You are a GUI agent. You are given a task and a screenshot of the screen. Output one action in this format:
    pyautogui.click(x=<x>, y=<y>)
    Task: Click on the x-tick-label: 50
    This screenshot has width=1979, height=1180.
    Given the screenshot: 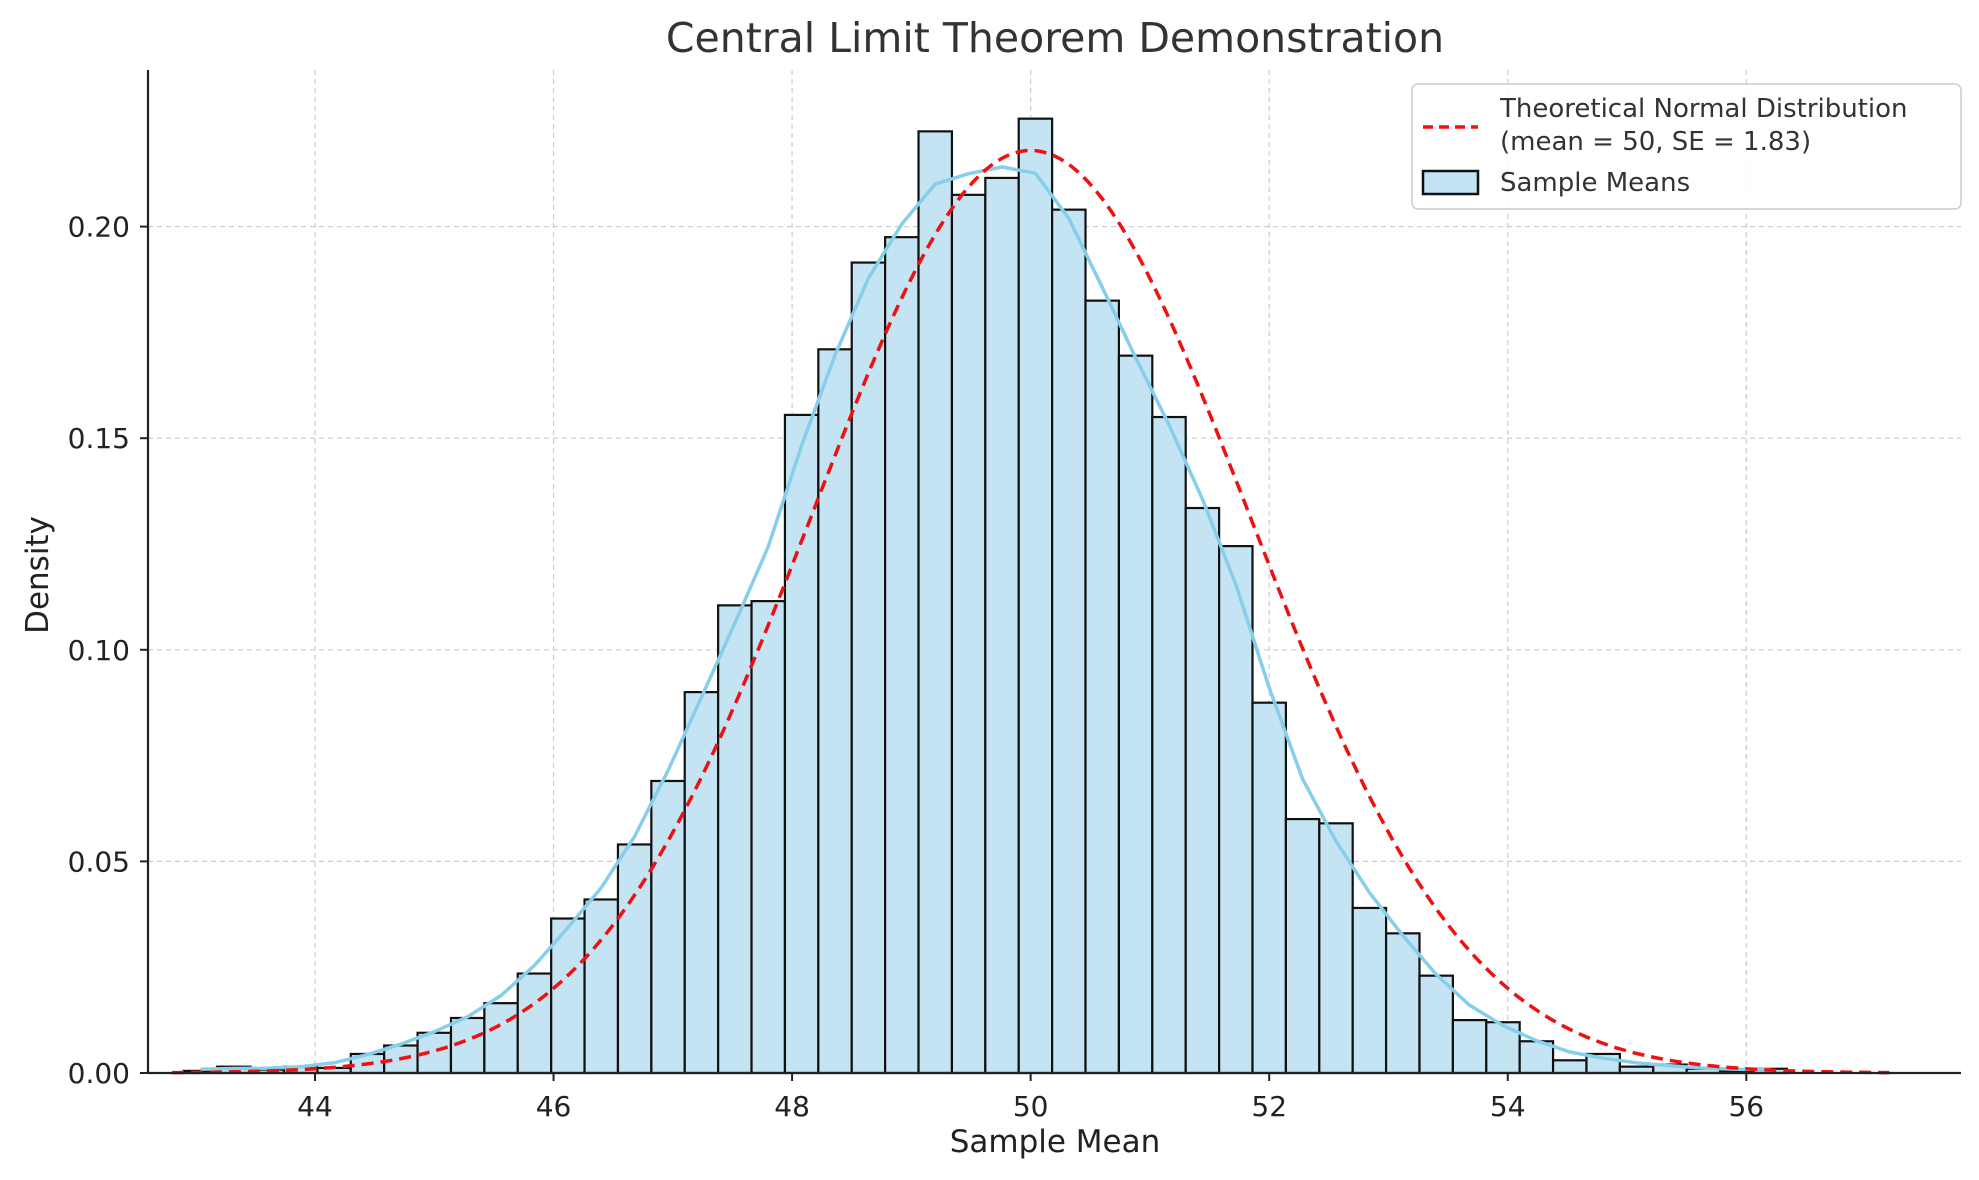 What is the action you would take?
    pyautogui.click(x=1031, y=1106)
    